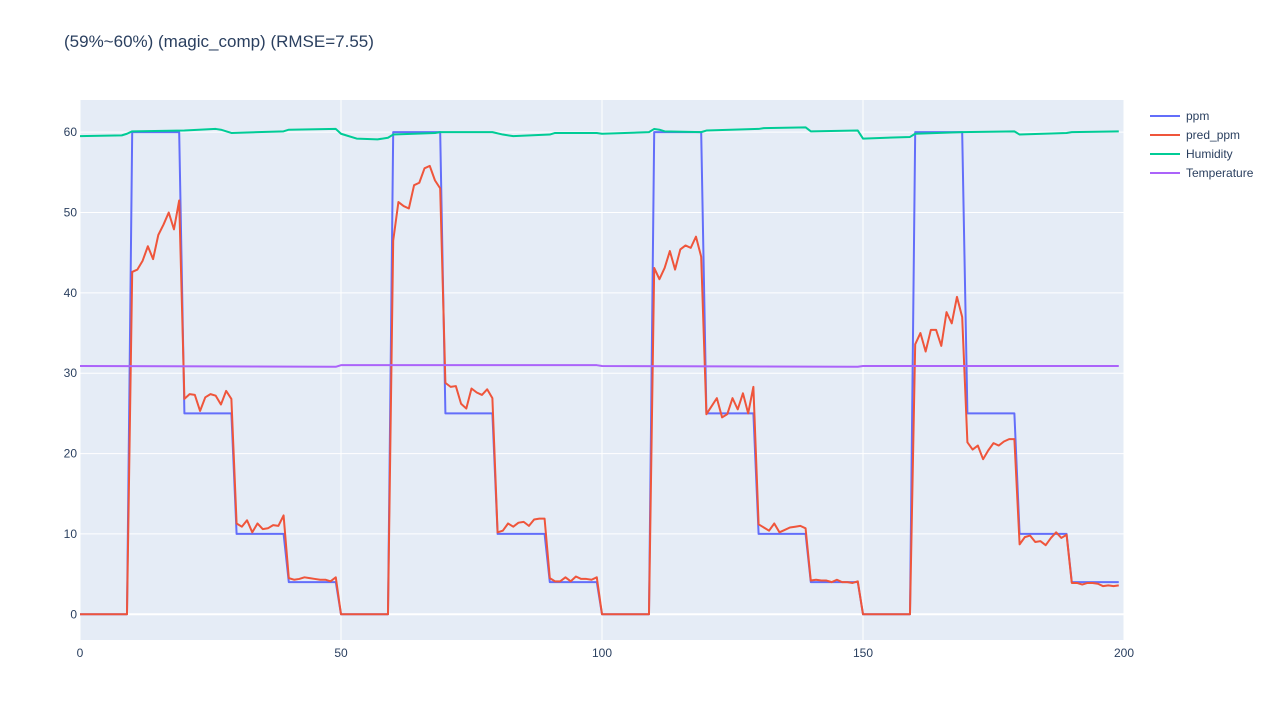  I want to click on y-tick-label: 10, so click(71, 534).